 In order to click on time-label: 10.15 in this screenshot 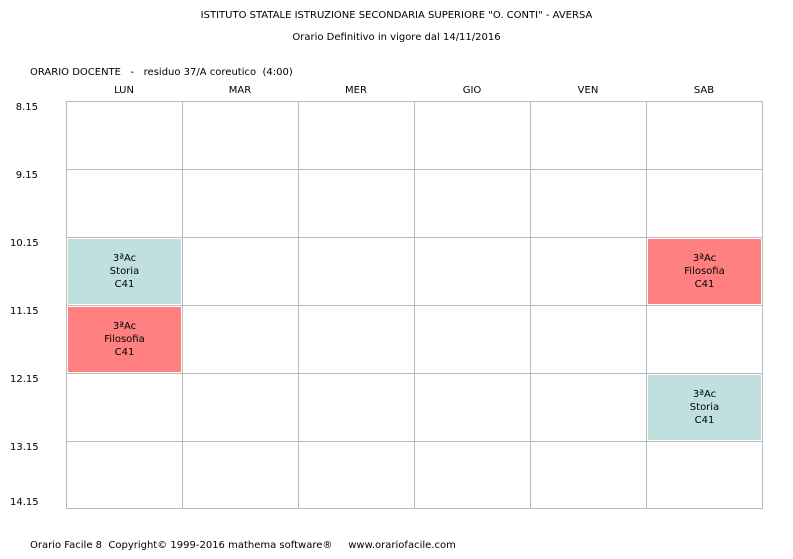, I will do `click(24, 243)`.